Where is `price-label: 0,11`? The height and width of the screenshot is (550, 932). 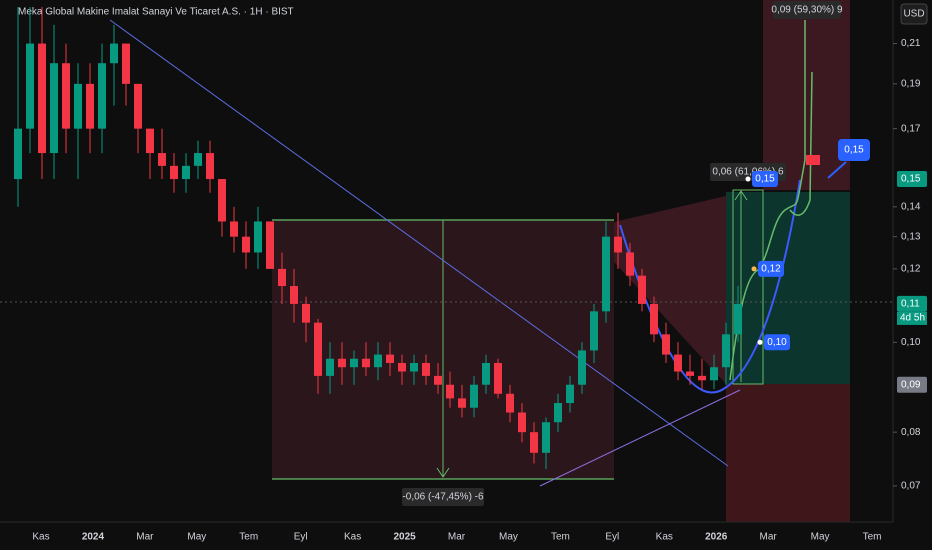 price-label: 0,11 is located at coordinates (910, 304).